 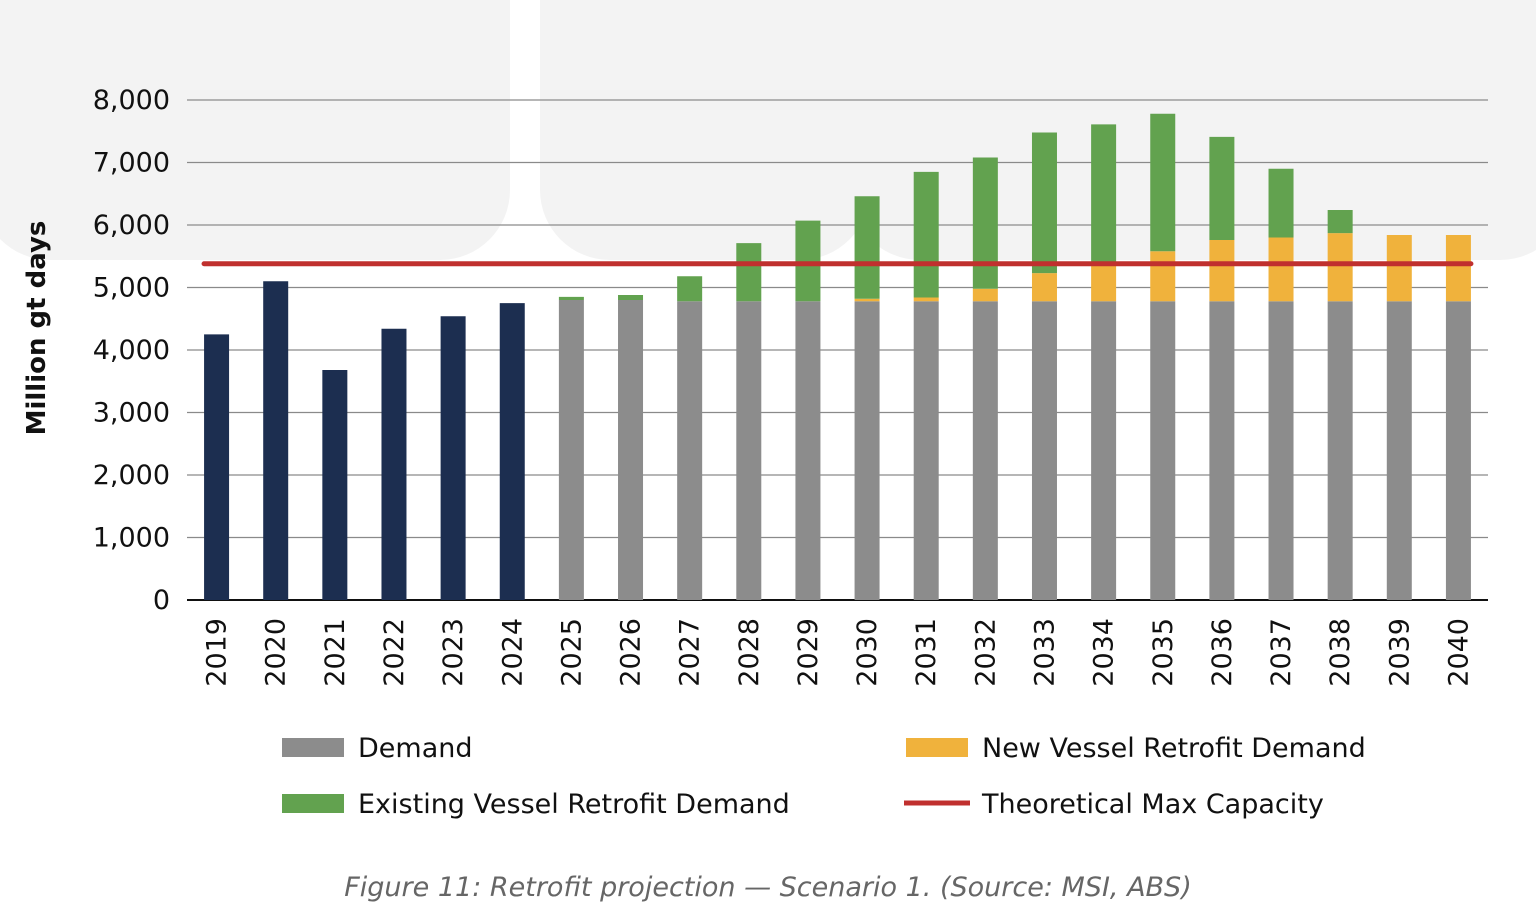 What do you see at coordinates (1044, 450) in the screenshot?
I see `bar-demand-2033` at bounding box center [1044, 450].